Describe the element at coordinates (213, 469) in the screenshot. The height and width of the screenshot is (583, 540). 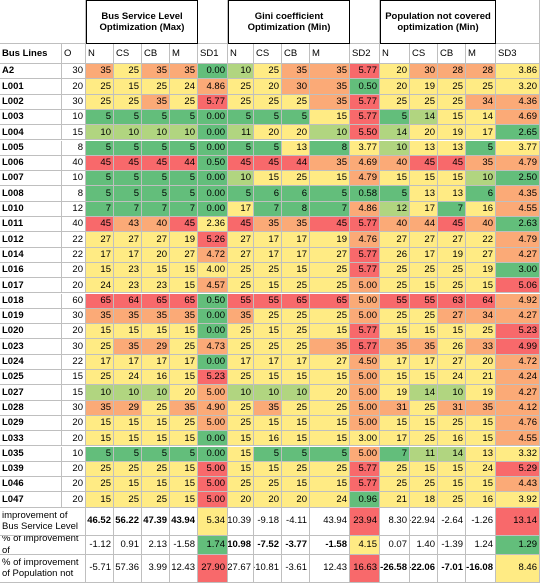
I see `table-cell: 5.00` at that location.